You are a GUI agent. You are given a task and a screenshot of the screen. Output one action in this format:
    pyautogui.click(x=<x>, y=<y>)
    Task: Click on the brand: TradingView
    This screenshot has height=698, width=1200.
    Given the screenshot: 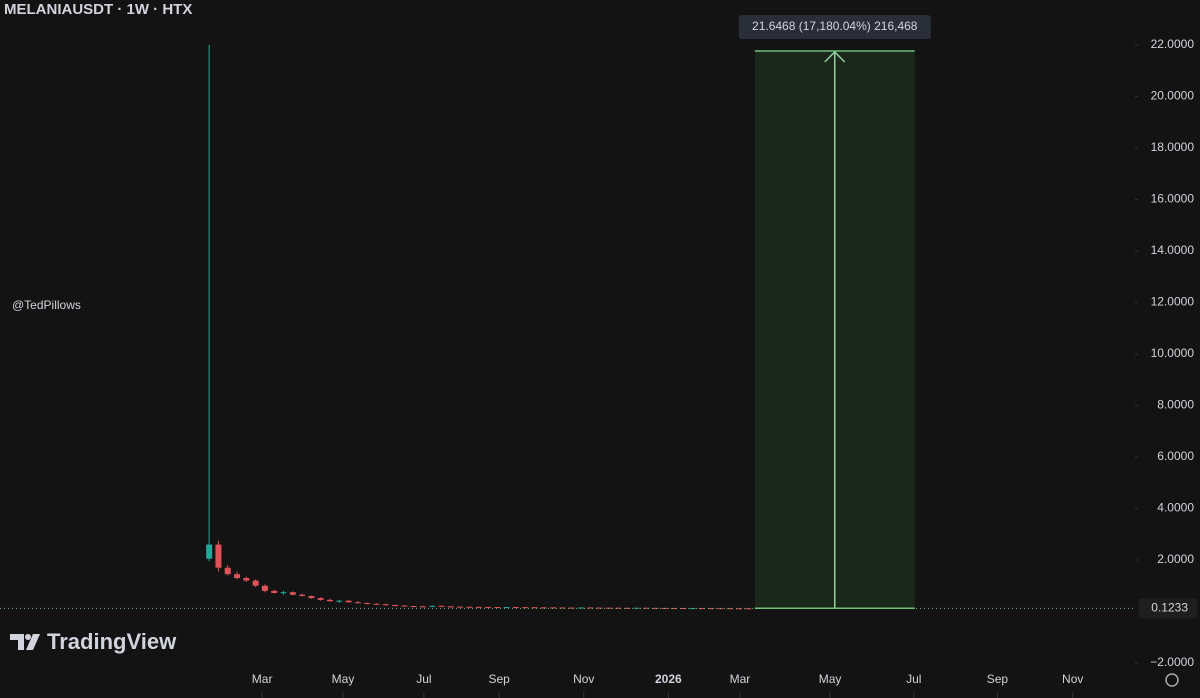 What is the action you would take?
    pyautogui.click(x=112, y=641)
    